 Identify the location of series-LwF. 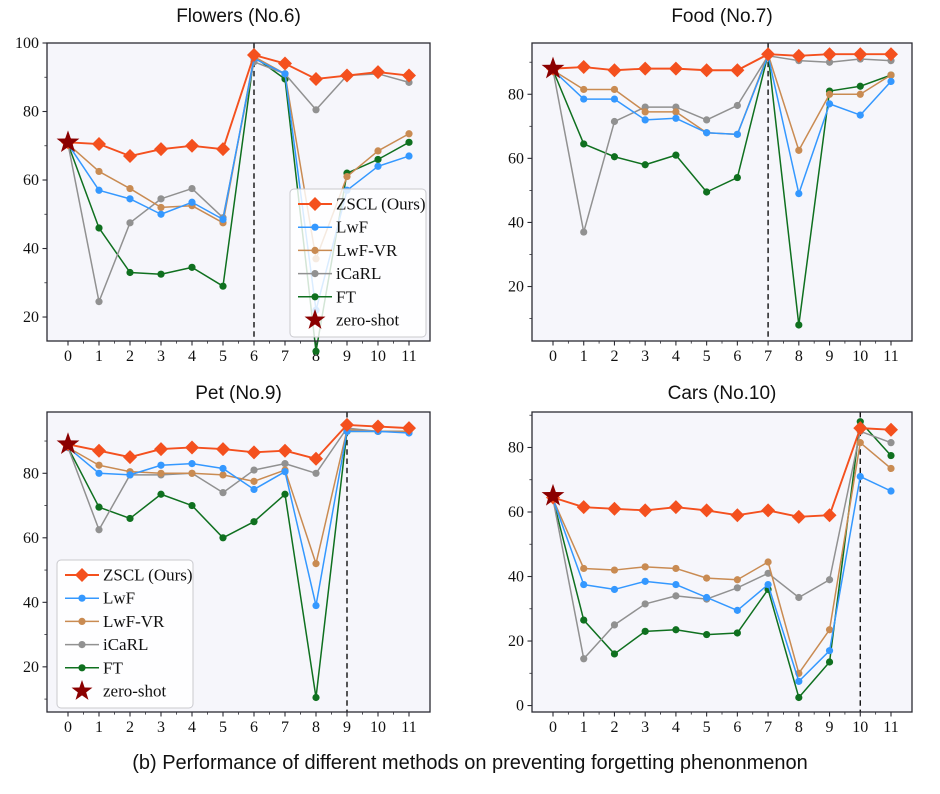
(722, 578).